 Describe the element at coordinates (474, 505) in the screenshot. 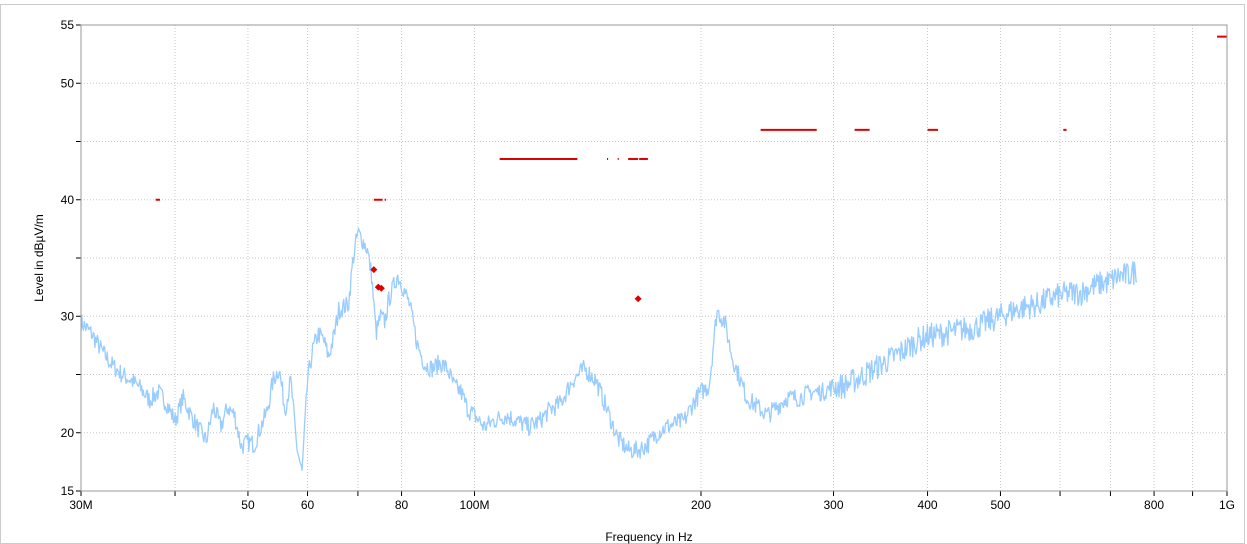

I see `x-tick-label: 100M` at that location.